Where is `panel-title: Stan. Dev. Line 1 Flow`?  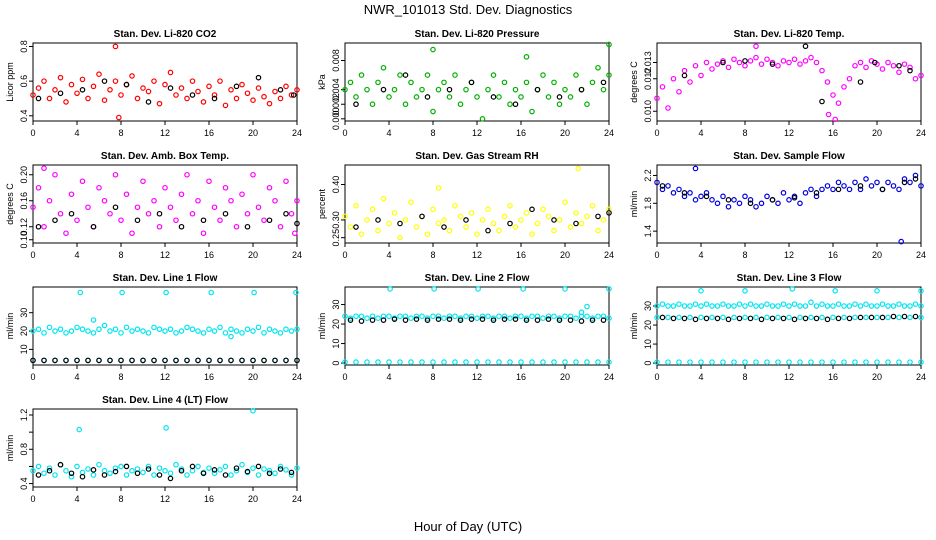 panel-title: Stan. Dev. Line 1 Flow is located at coordinates (165, 278).